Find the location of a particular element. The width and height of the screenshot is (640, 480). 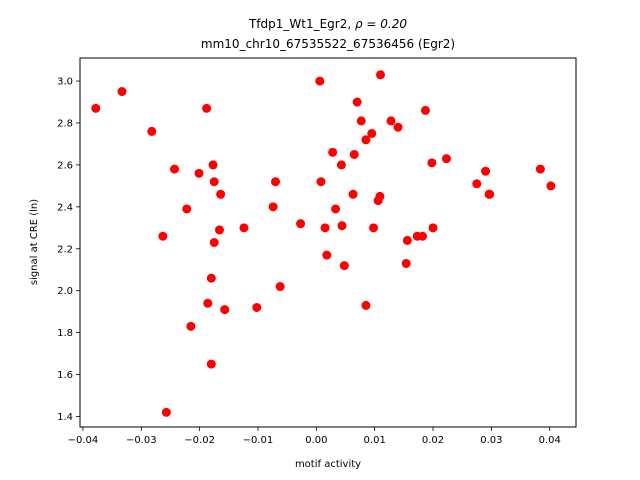

x-tick-label: 0.03 is located at coordinates (491, 440).